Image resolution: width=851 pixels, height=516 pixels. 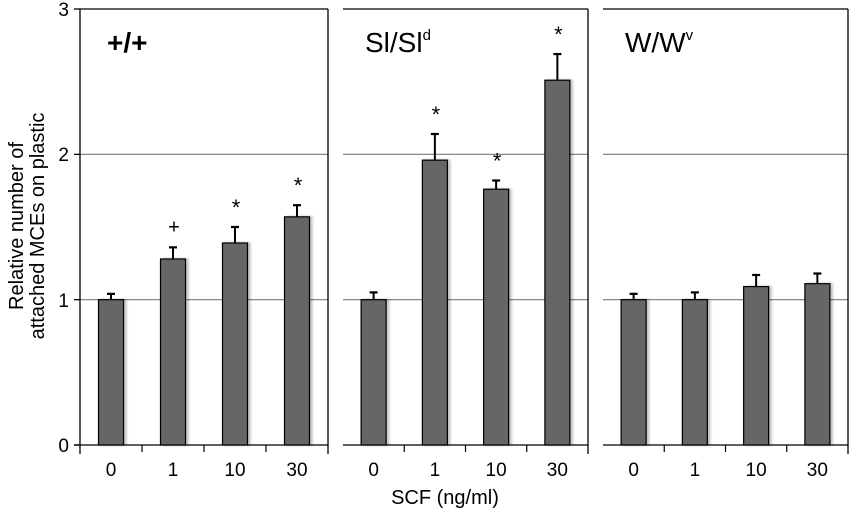 I want to click on panel-title: Sl/Sld, so click(x=398, y=42).